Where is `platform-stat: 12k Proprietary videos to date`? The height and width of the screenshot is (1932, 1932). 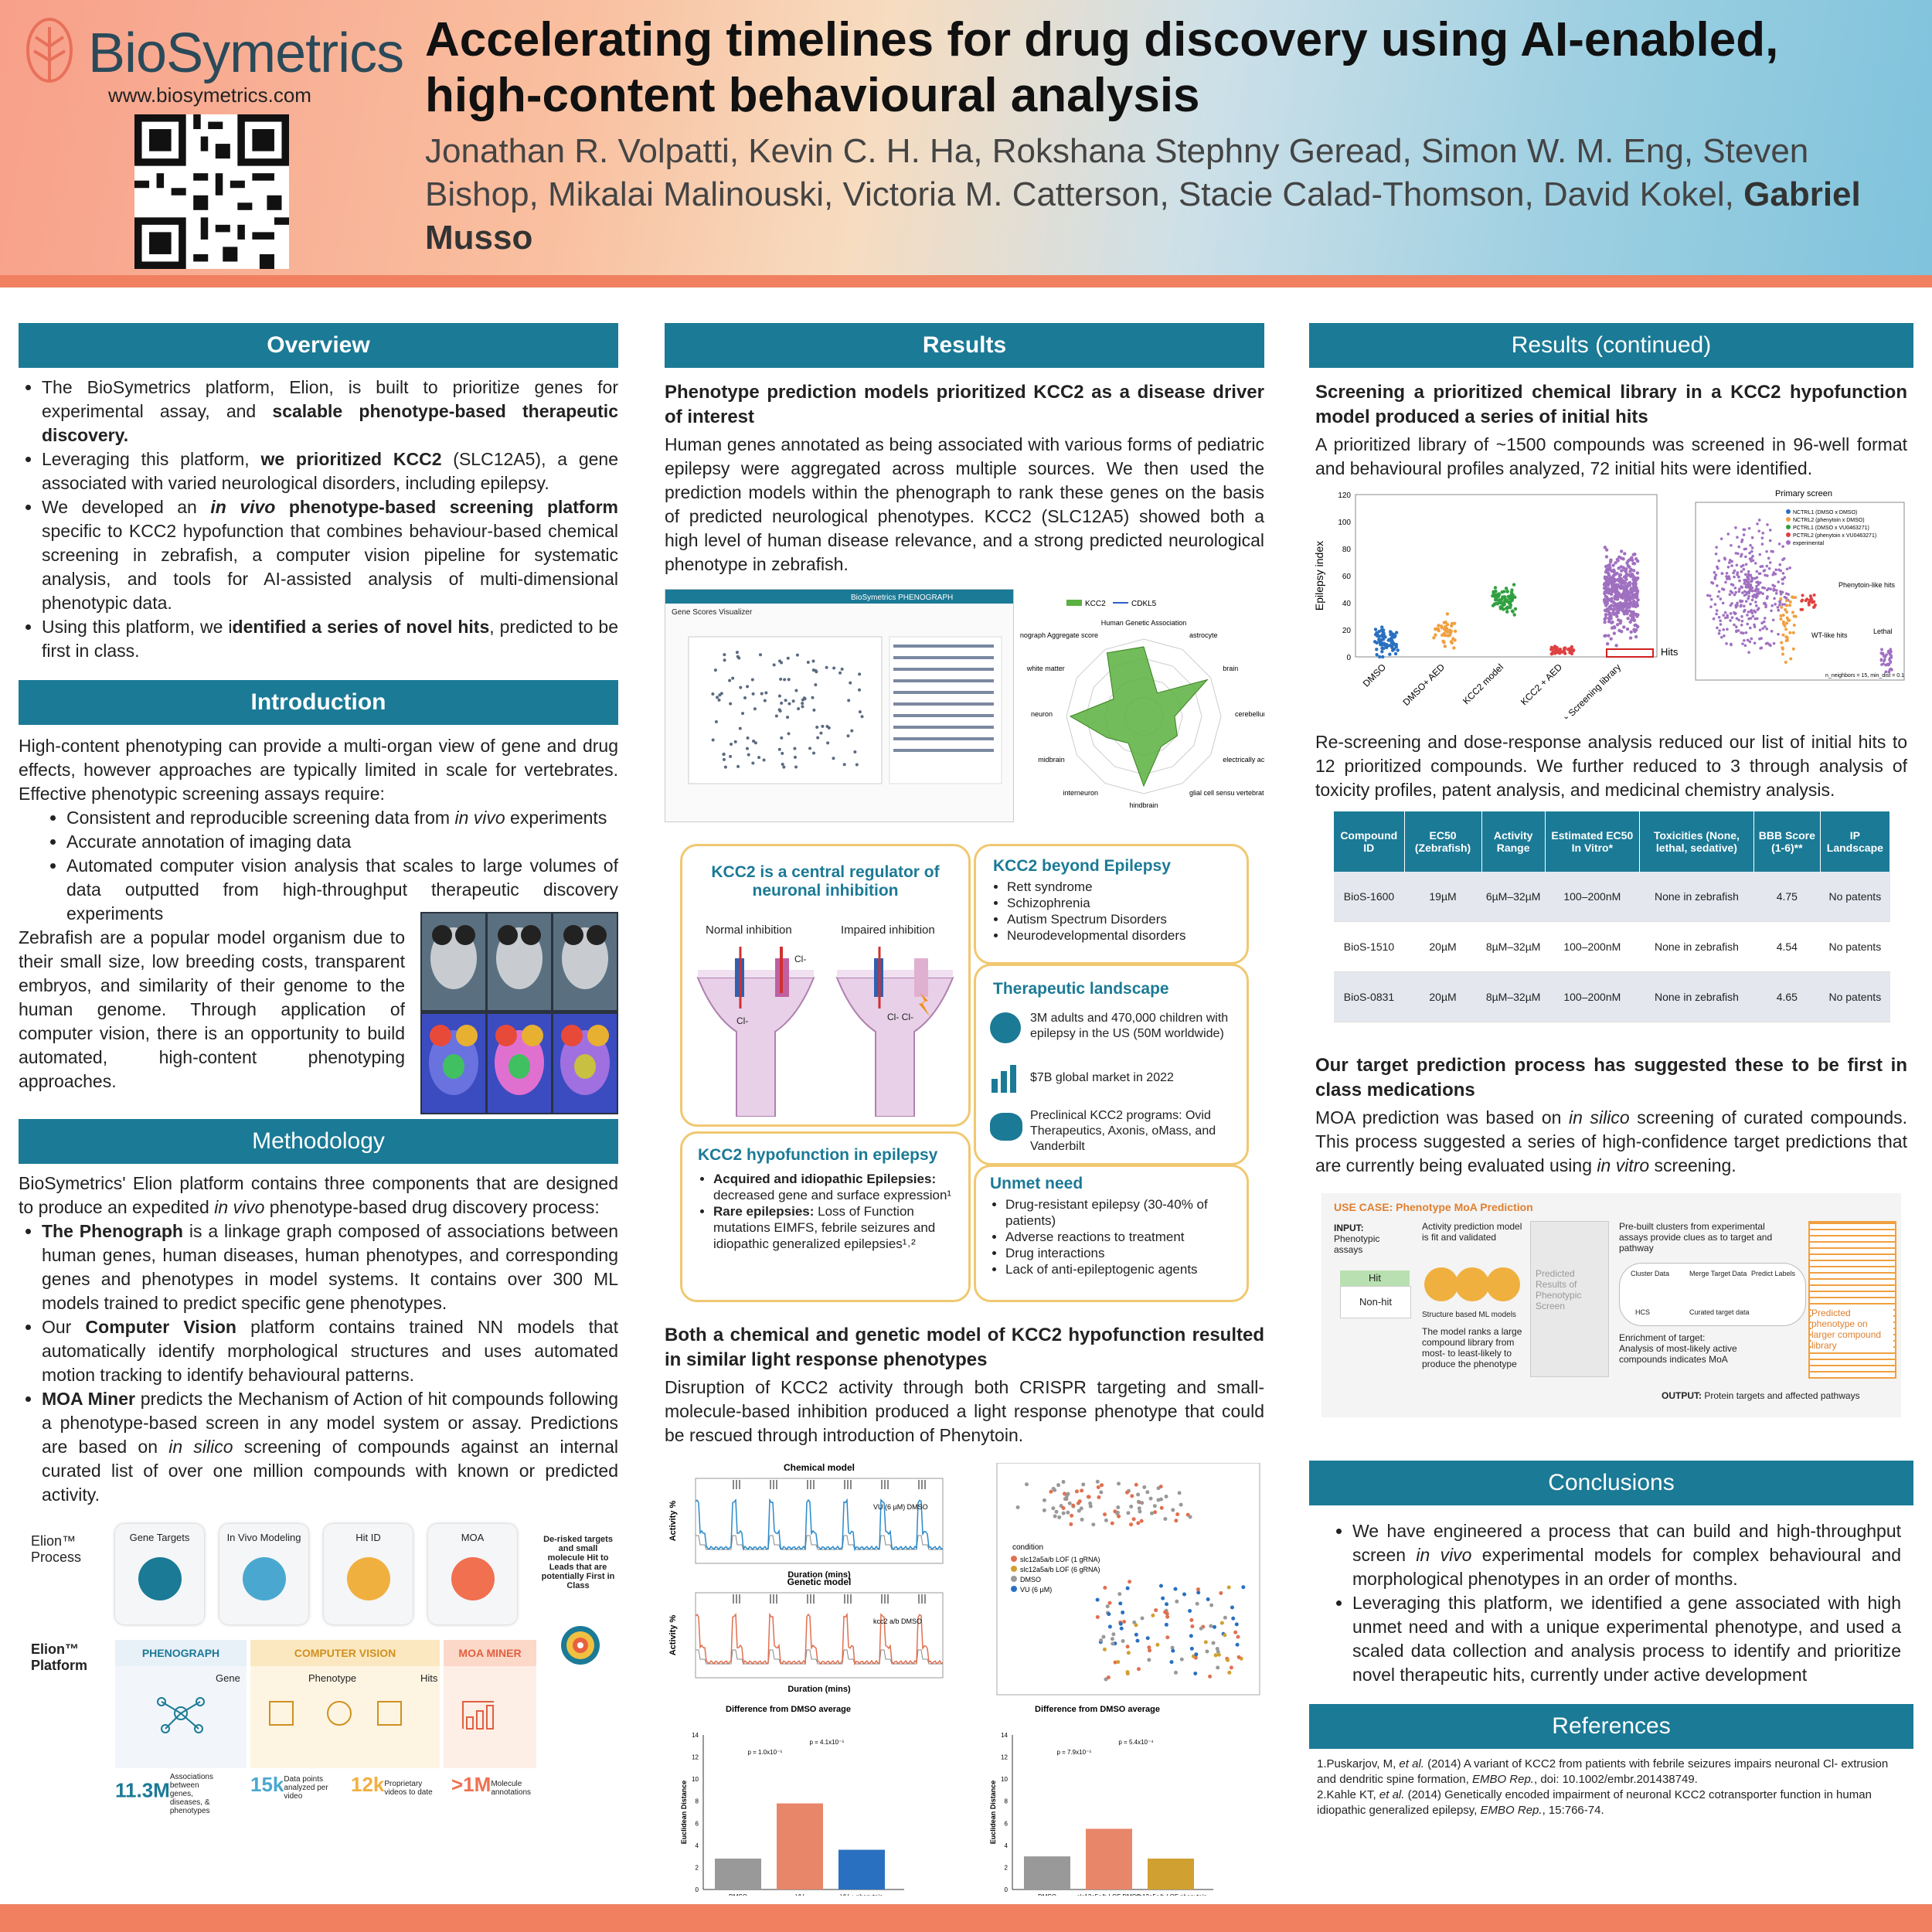 platform-stat: 12k Proprietary videos to date is located at coordinates (399, 1785).